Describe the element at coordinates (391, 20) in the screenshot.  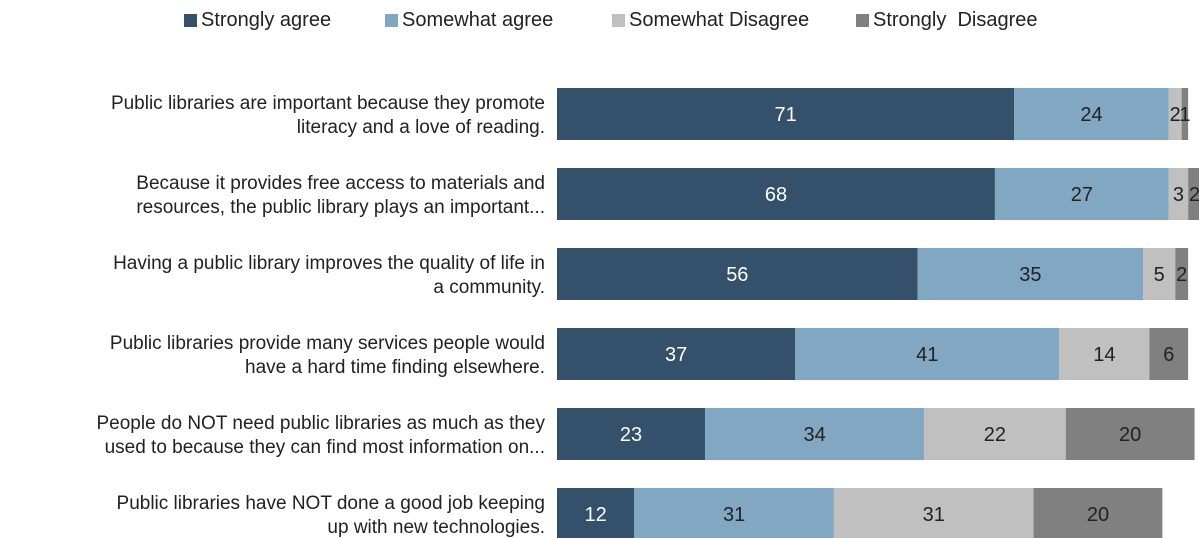
I see `legend-swatch-somewhat-agree` at that location.